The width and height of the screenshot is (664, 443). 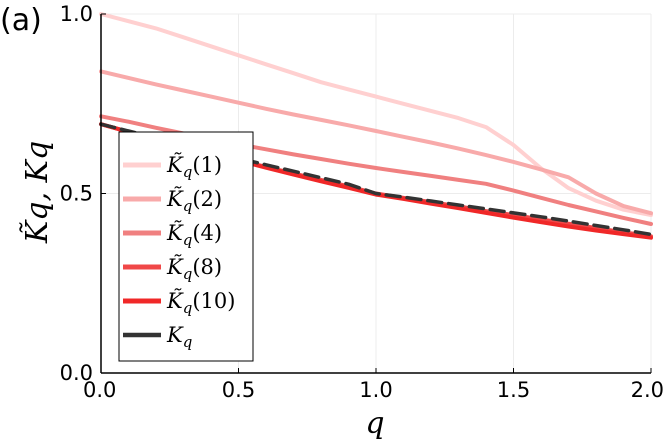 What do you see at coordinates (375, 390) in the screenshot?
I see `x-tick-label: 1.0` at bounding box center [375, 390].